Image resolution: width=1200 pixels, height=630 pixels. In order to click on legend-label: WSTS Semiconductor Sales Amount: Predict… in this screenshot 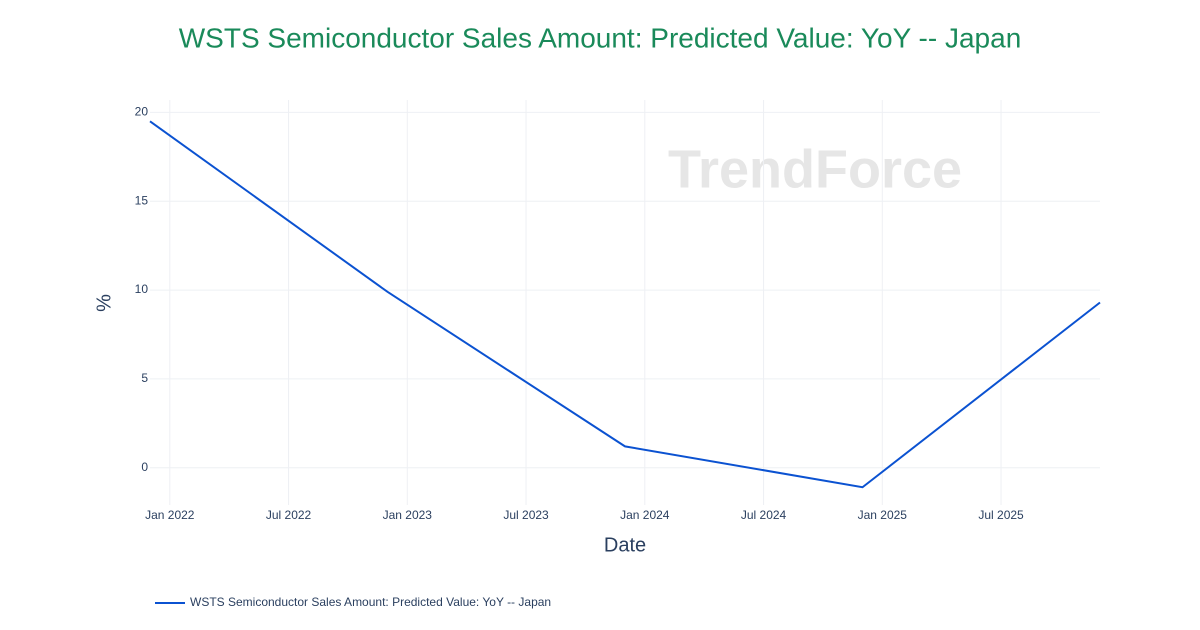, I will do `click(370, 602)`.